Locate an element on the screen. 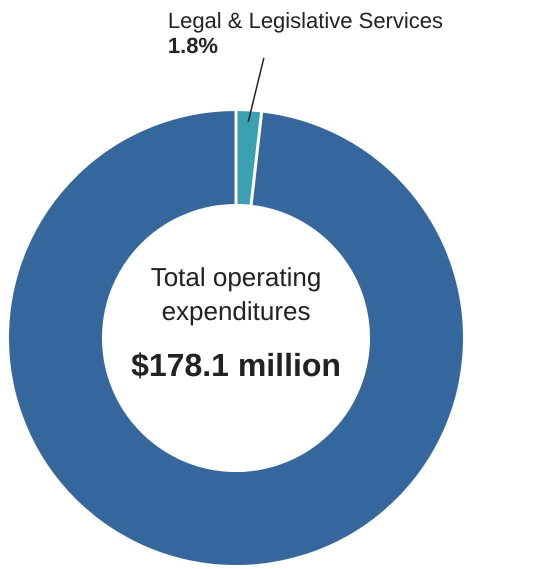  slice-label: Legal & Legislative Services is located at coordinates (306, 20).